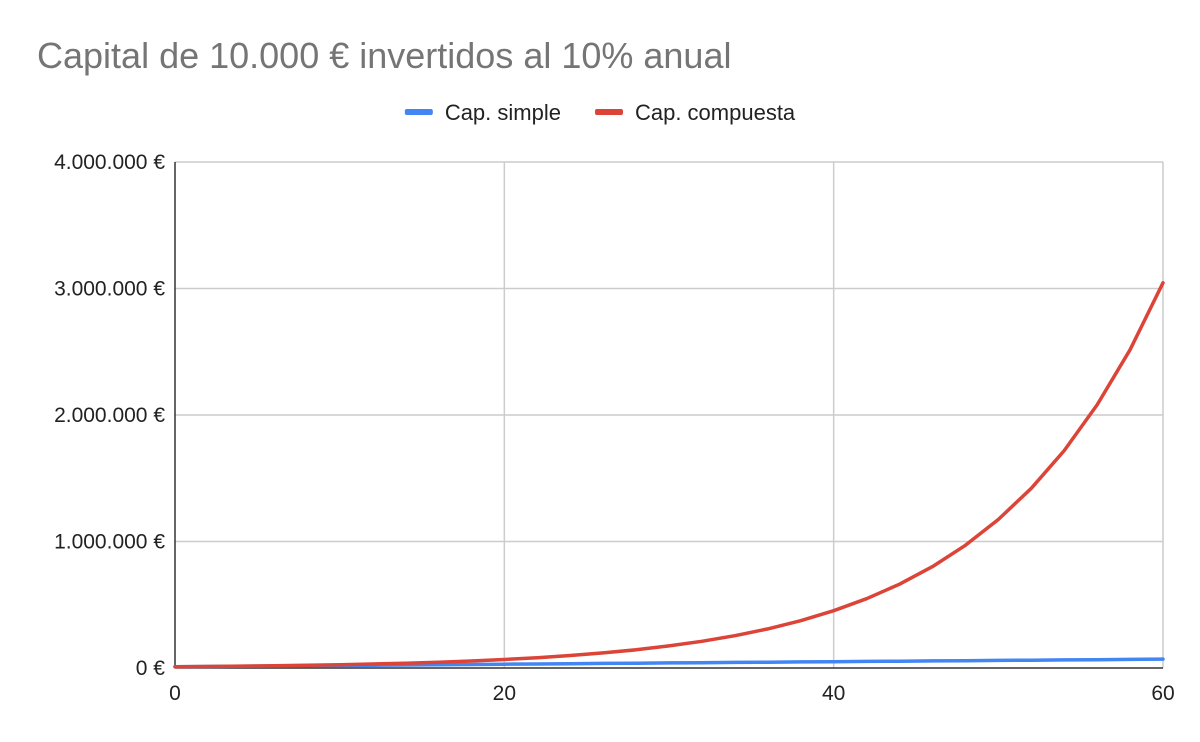 The height and width of the screenshot is (742, 1200). Describe the element at coordinates (715, 112) in the screenshot. I see `legend-label: Cap. compuesta` at that location.